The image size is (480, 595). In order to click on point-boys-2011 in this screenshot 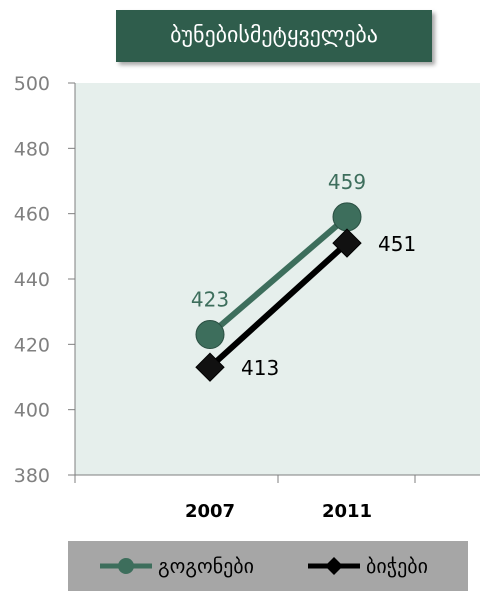, I will do `click(347, 243)`.